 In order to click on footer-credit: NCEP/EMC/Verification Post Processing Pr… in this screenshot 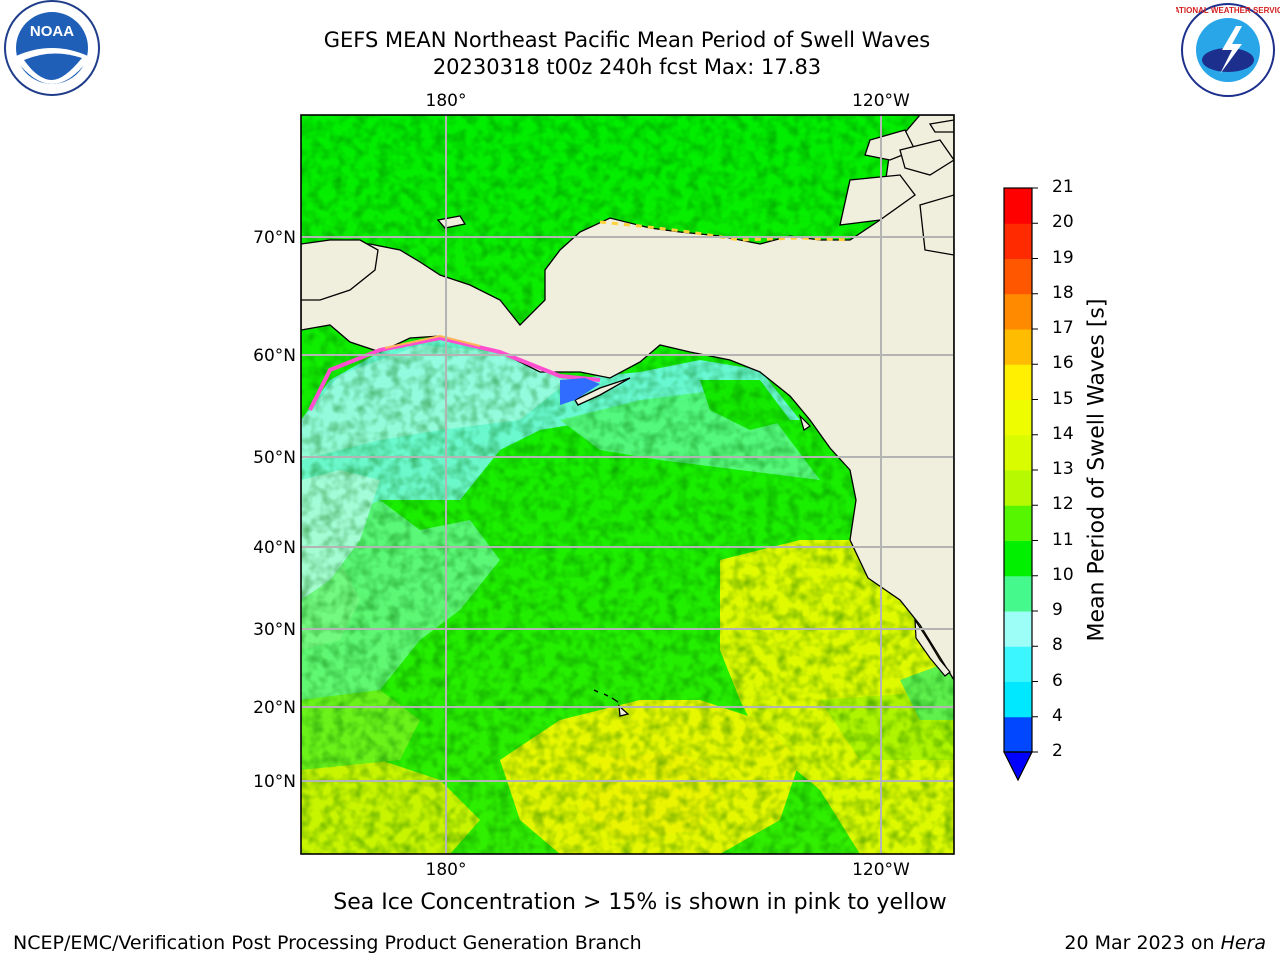, I will do `click(327, 943)`.